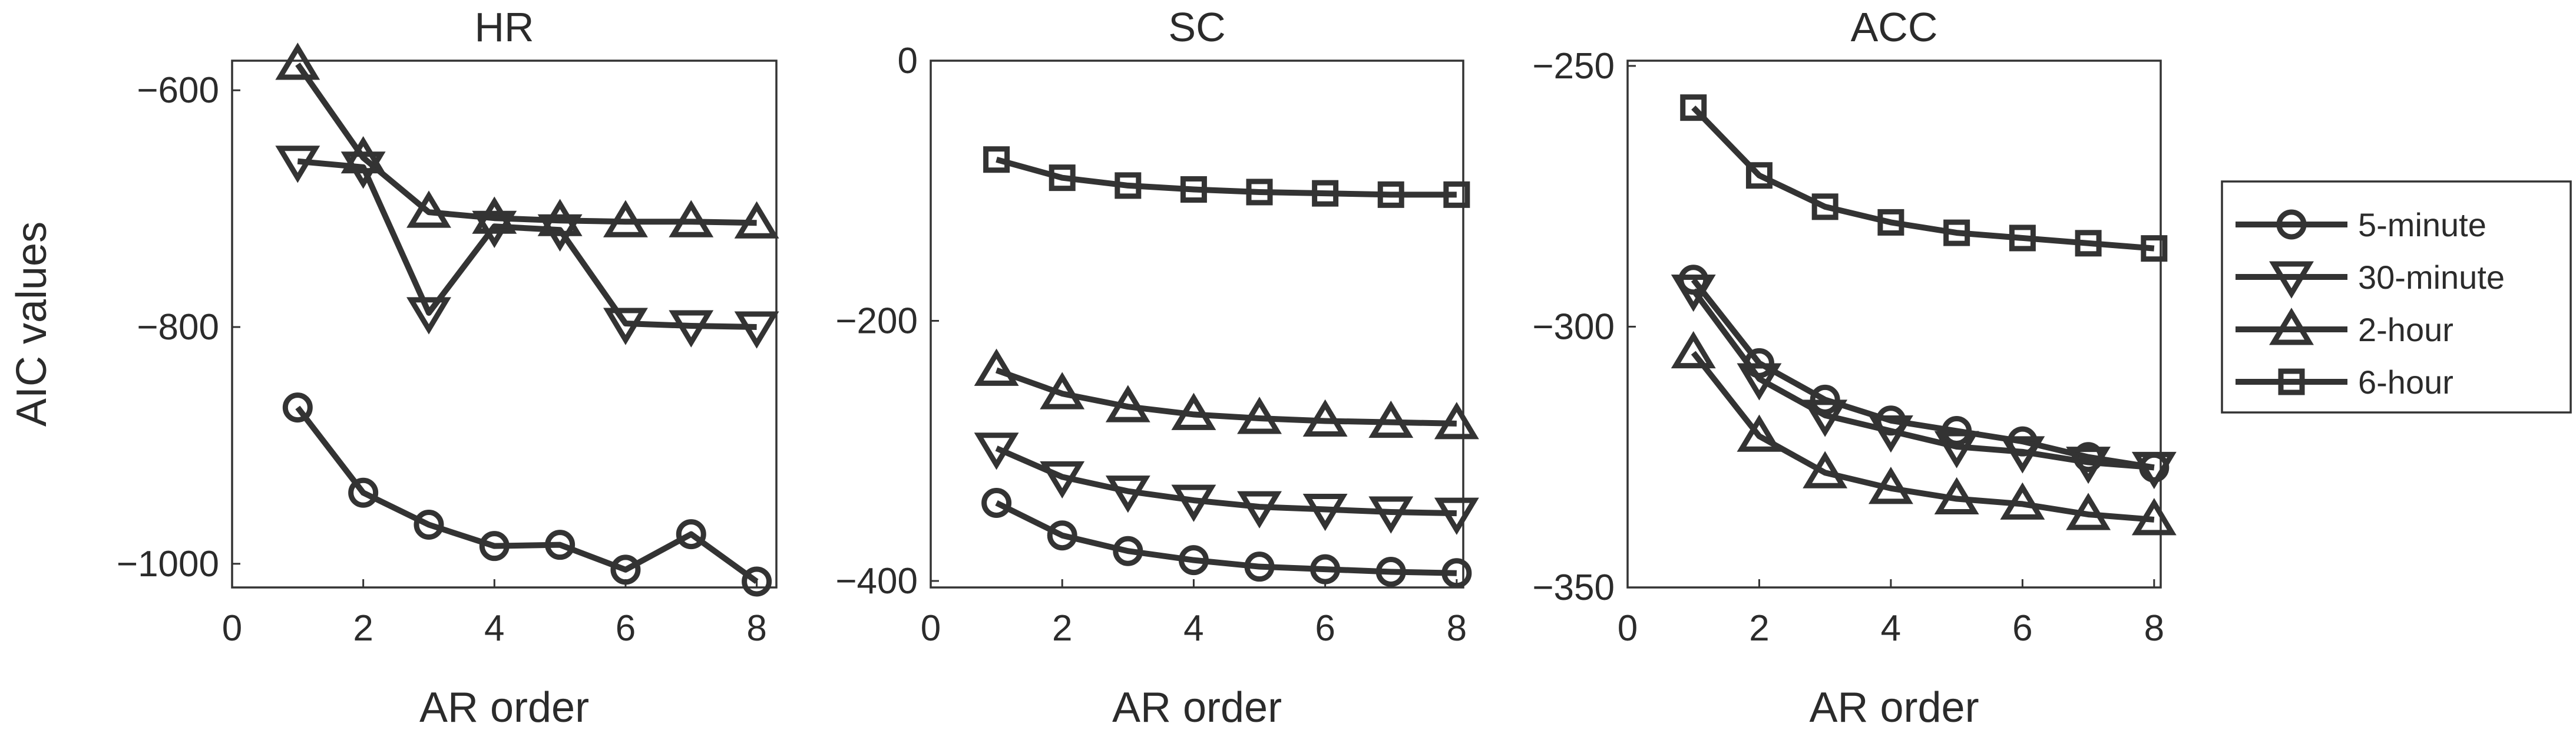 Image resolution: width=2576 pixels, height=743 pixels. I want to click on y-tick-label: −300, so click(1573, 326).